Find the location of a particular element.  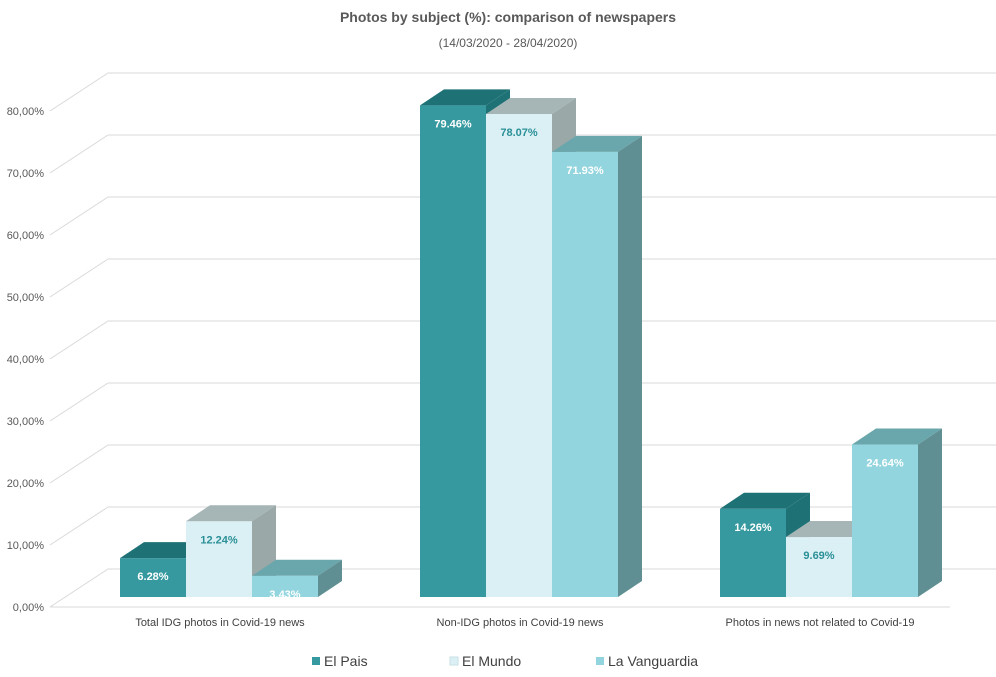

y-tick-label: 60,00% is located at coordinates (26, 236).